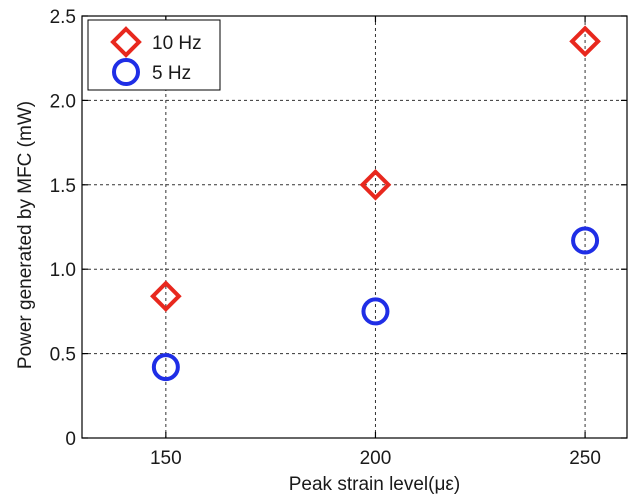 Image resolution: width=632 pixels, height=495 pixels. I want to click on y-axis-label: Power generated by MFC (mW), so click(25, 235).